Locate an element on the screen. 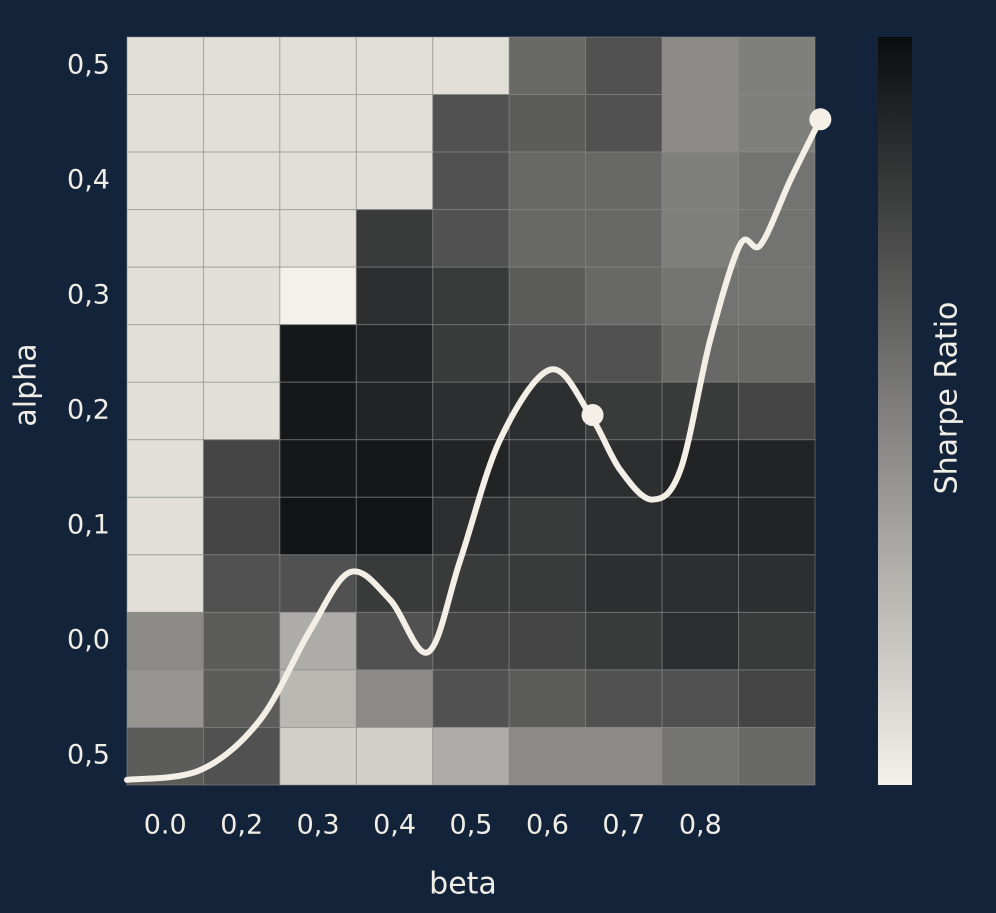  x-tick-label: 0,8 is located at coordinates (700, 825).